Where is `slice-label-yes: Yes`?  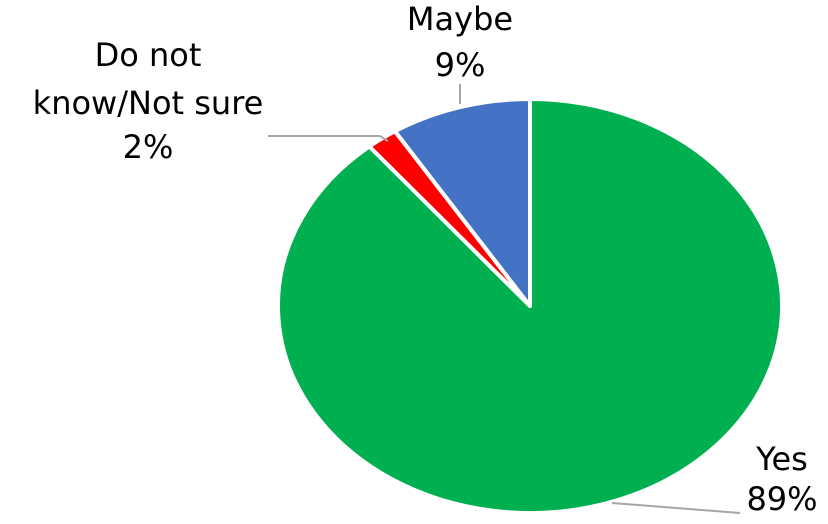
slice-label-yes: Yes is located at coordinates (781, 459).